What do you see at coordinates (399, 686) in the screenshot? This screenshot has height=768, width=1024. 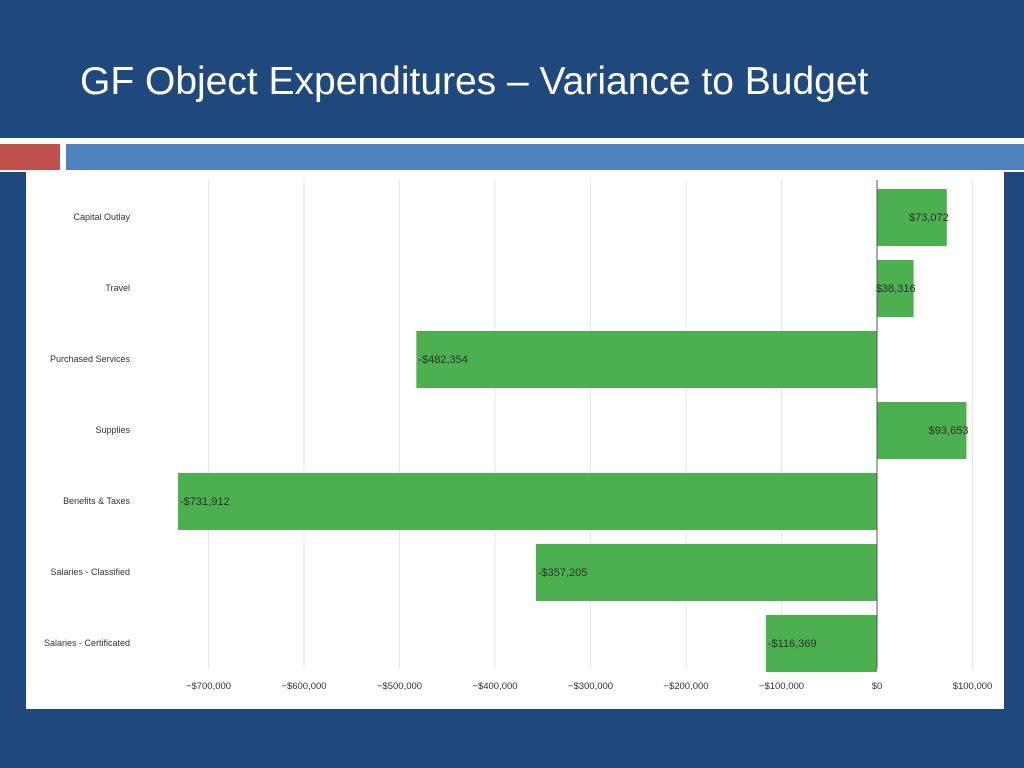 I see `x-tick-label: −$500,000` at bounding box center [399, 686].